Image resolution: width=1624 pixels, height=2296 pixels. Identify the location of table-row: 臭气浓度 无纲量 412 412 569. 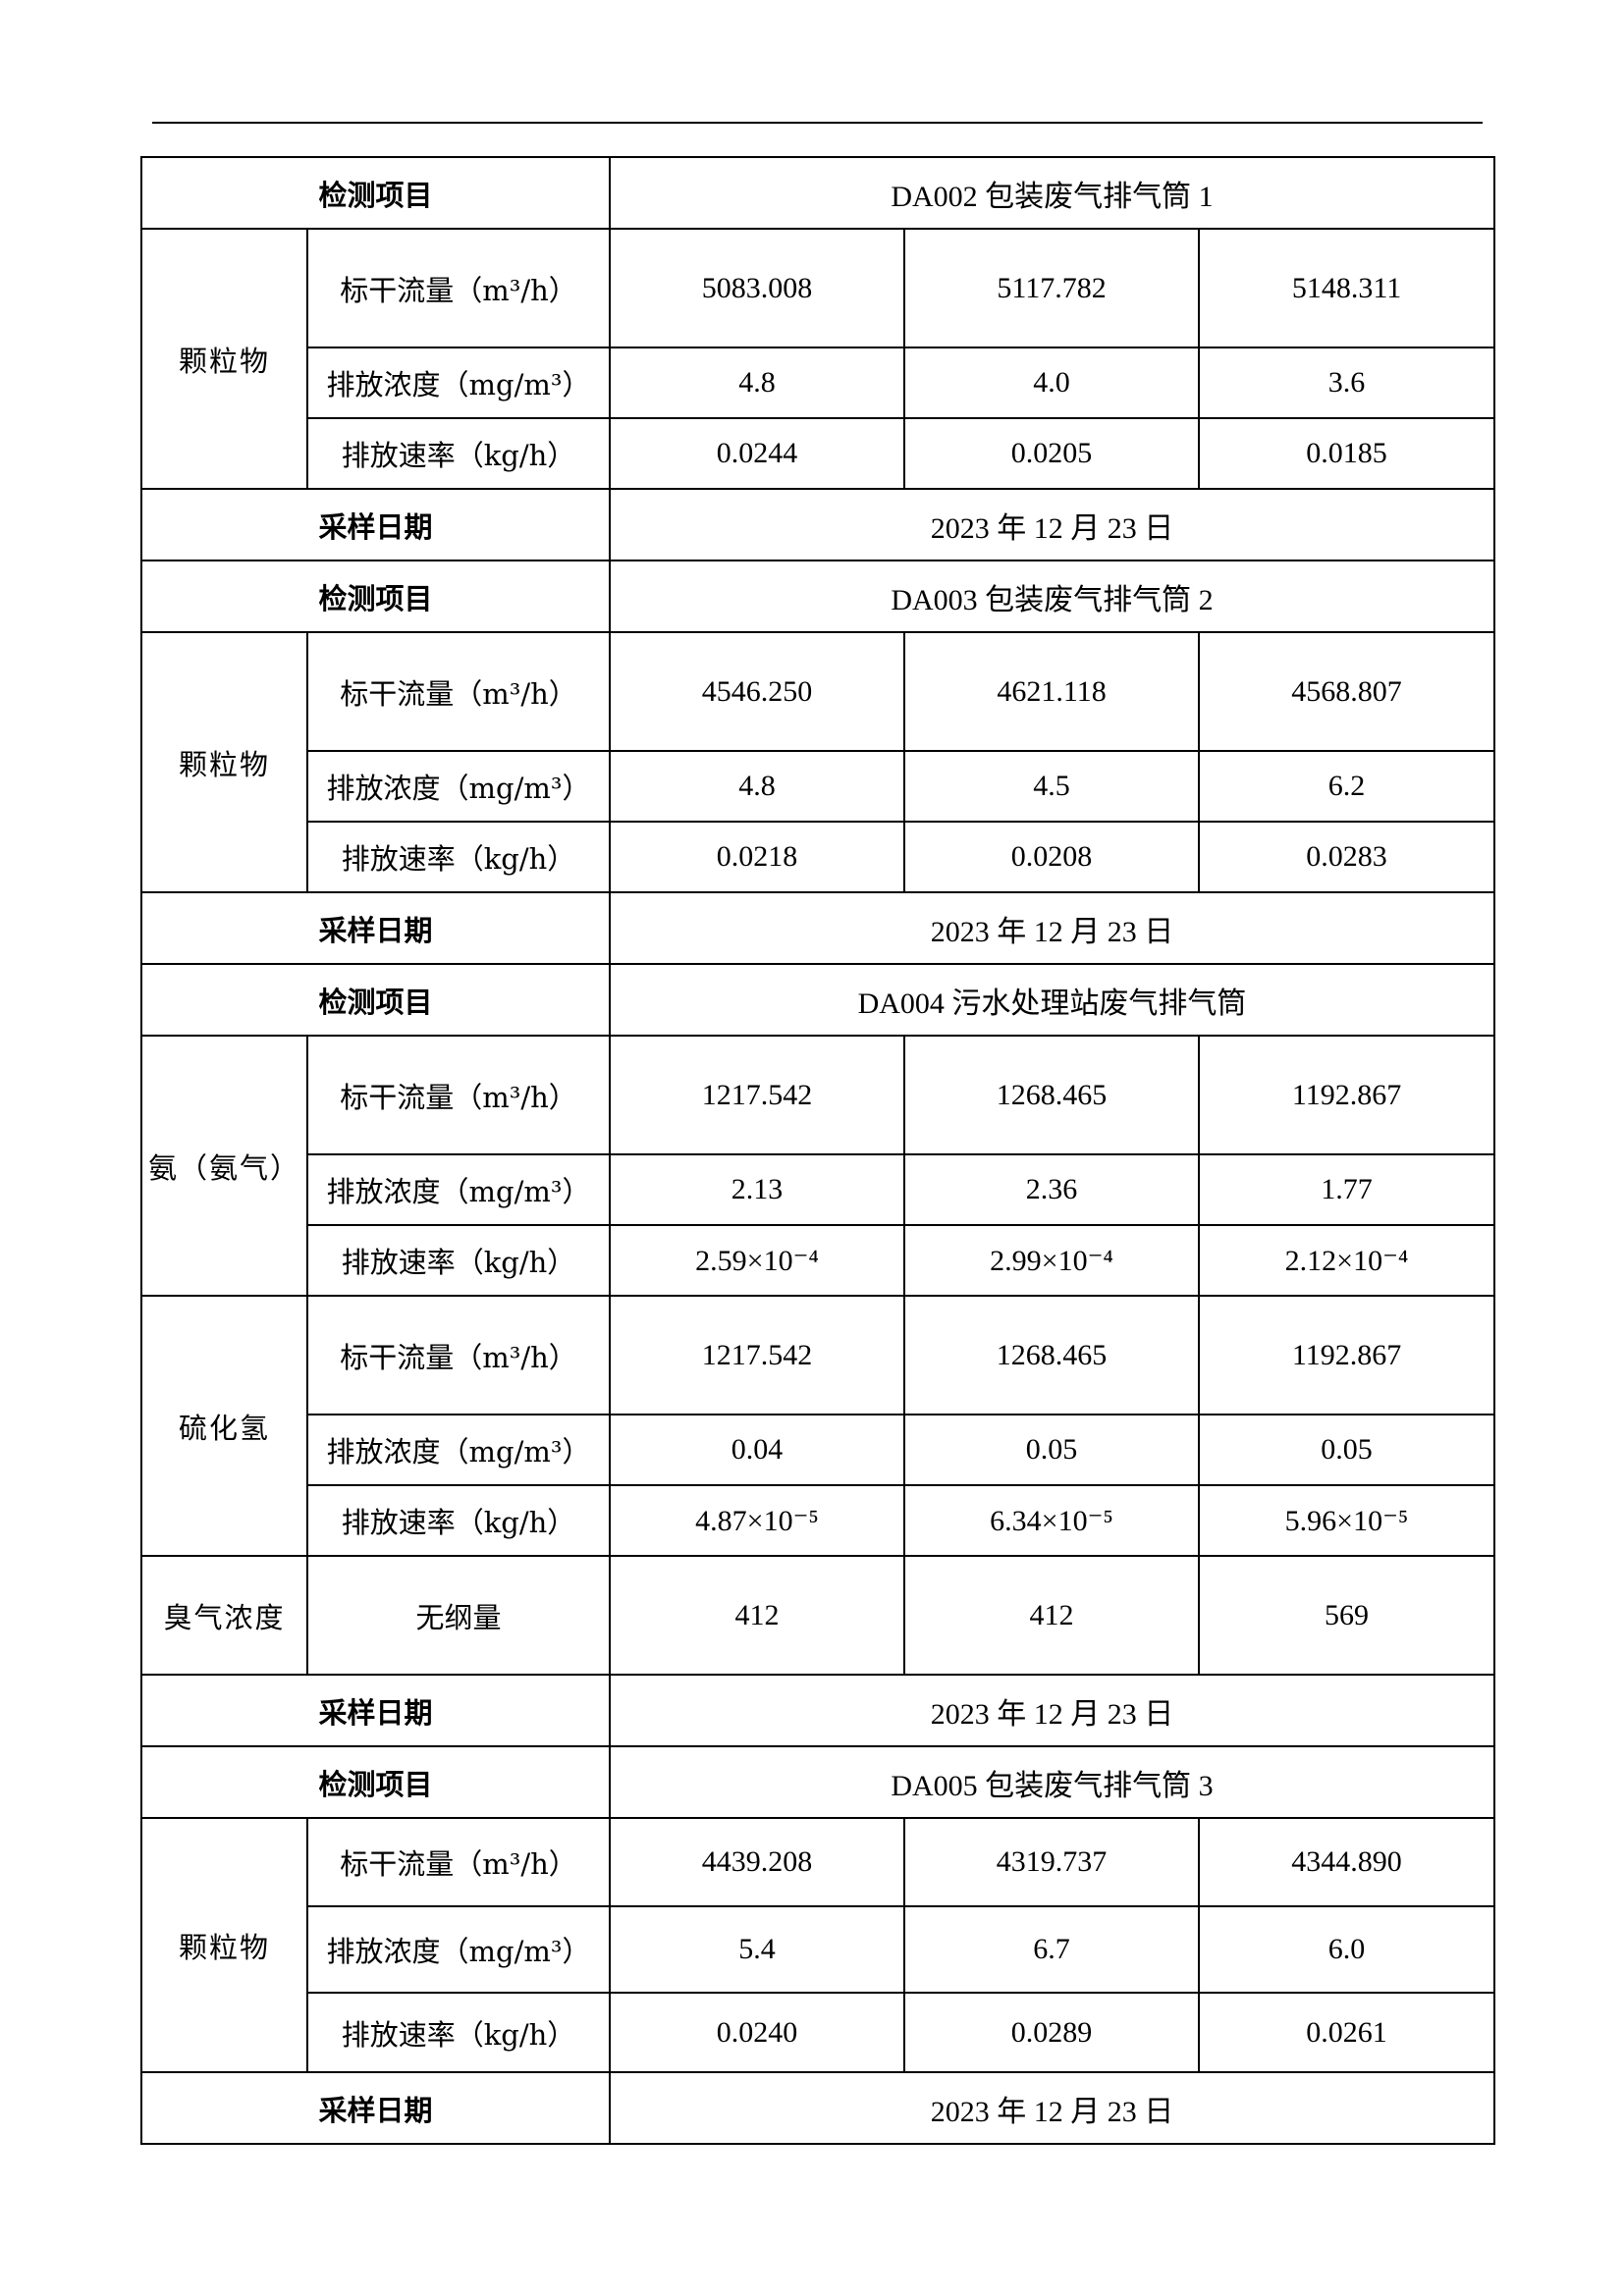
(818, 1615).